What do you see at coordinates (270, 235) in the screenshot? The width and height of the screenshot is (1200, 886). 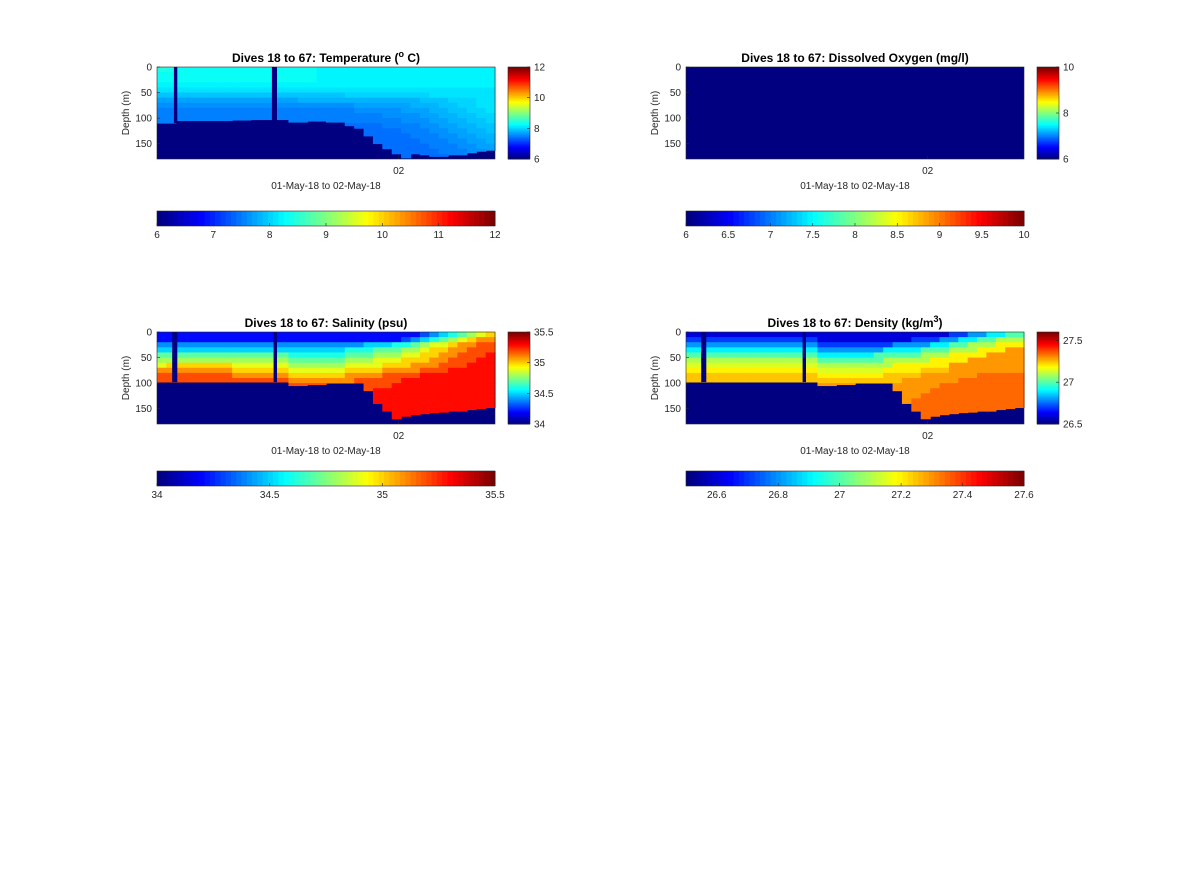 I see `hbar-tick-label: 8` at bounding box center [270, 235].